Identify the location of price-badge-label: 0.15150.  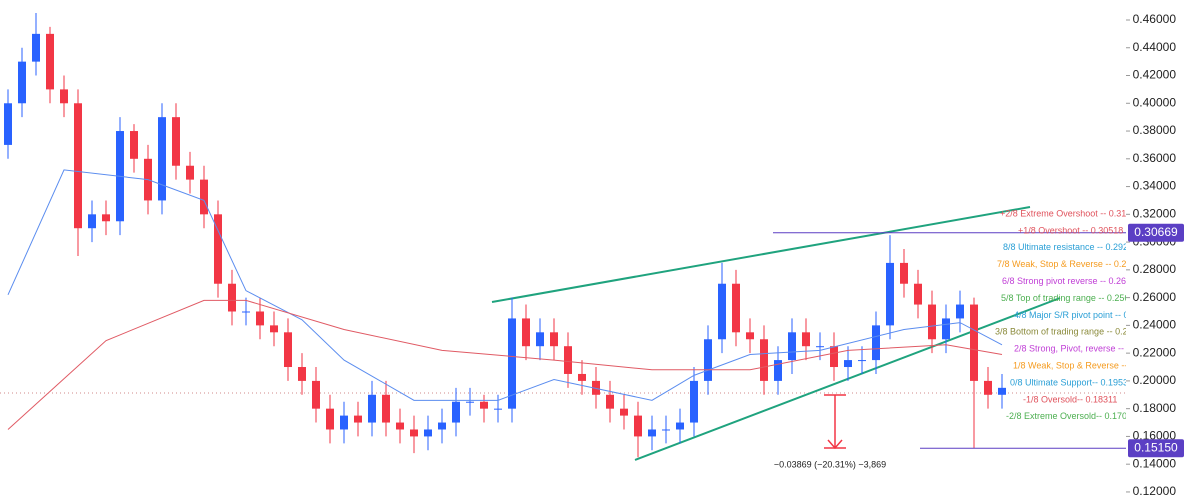
(1156, 447).